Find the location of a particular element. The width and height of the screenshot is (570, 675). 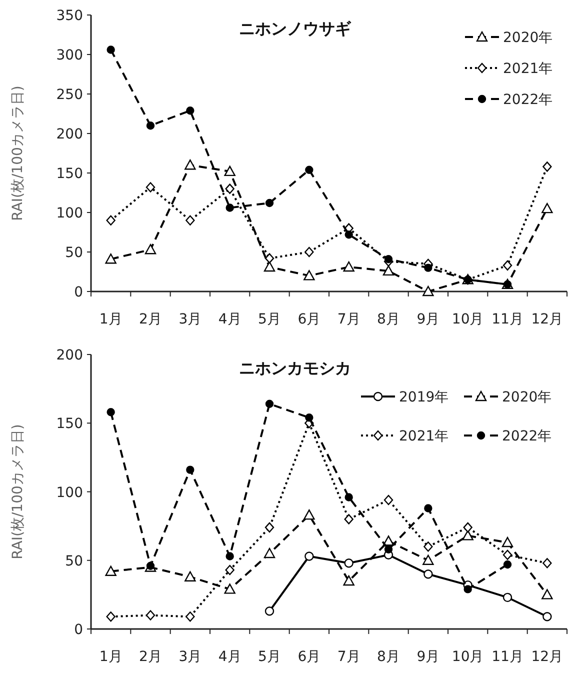

legend-label: 2019年 is located at coordinates (424, 398).